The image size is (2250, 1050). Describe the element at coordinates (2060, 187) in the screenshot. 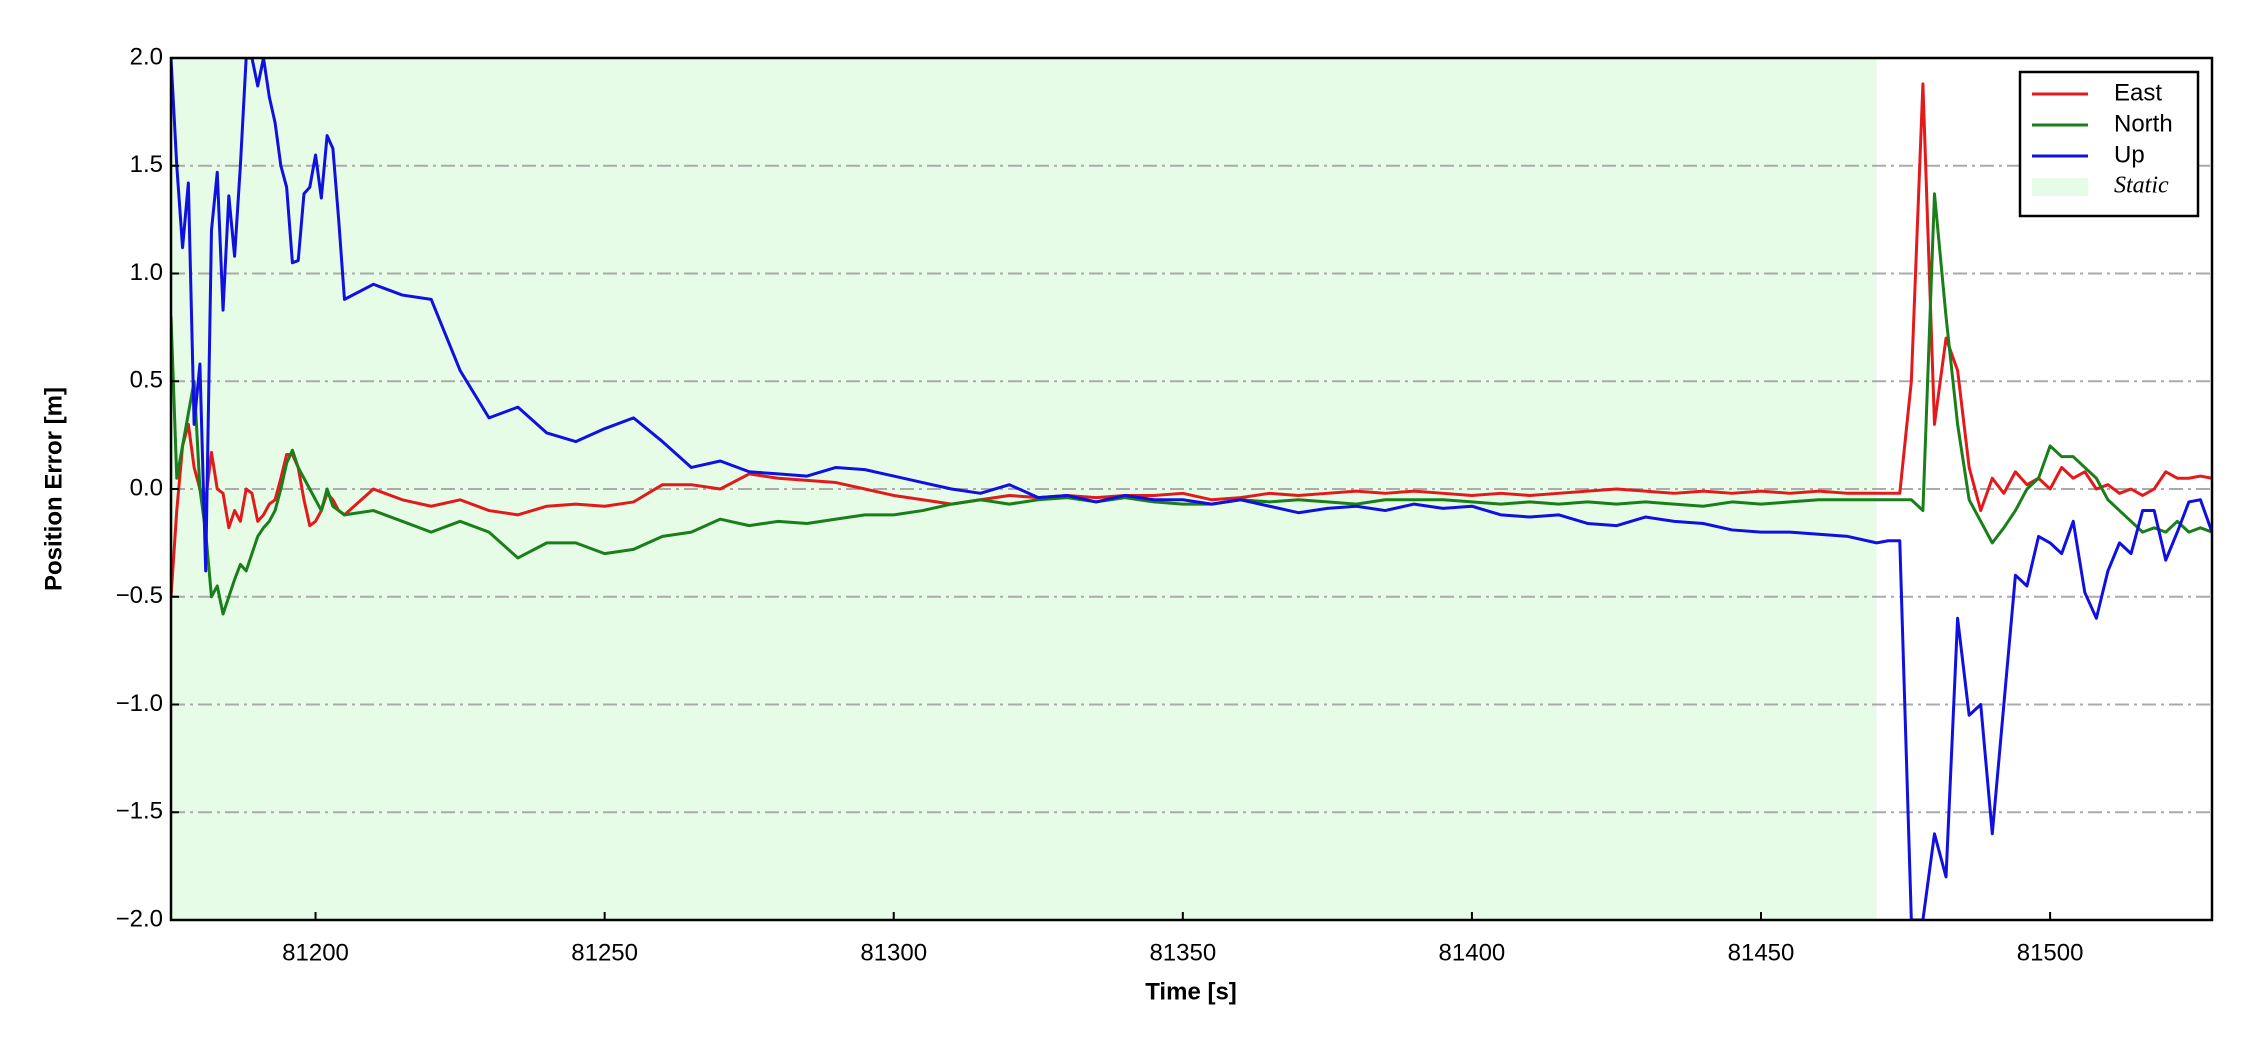

I see `legend-swatch` at that location.